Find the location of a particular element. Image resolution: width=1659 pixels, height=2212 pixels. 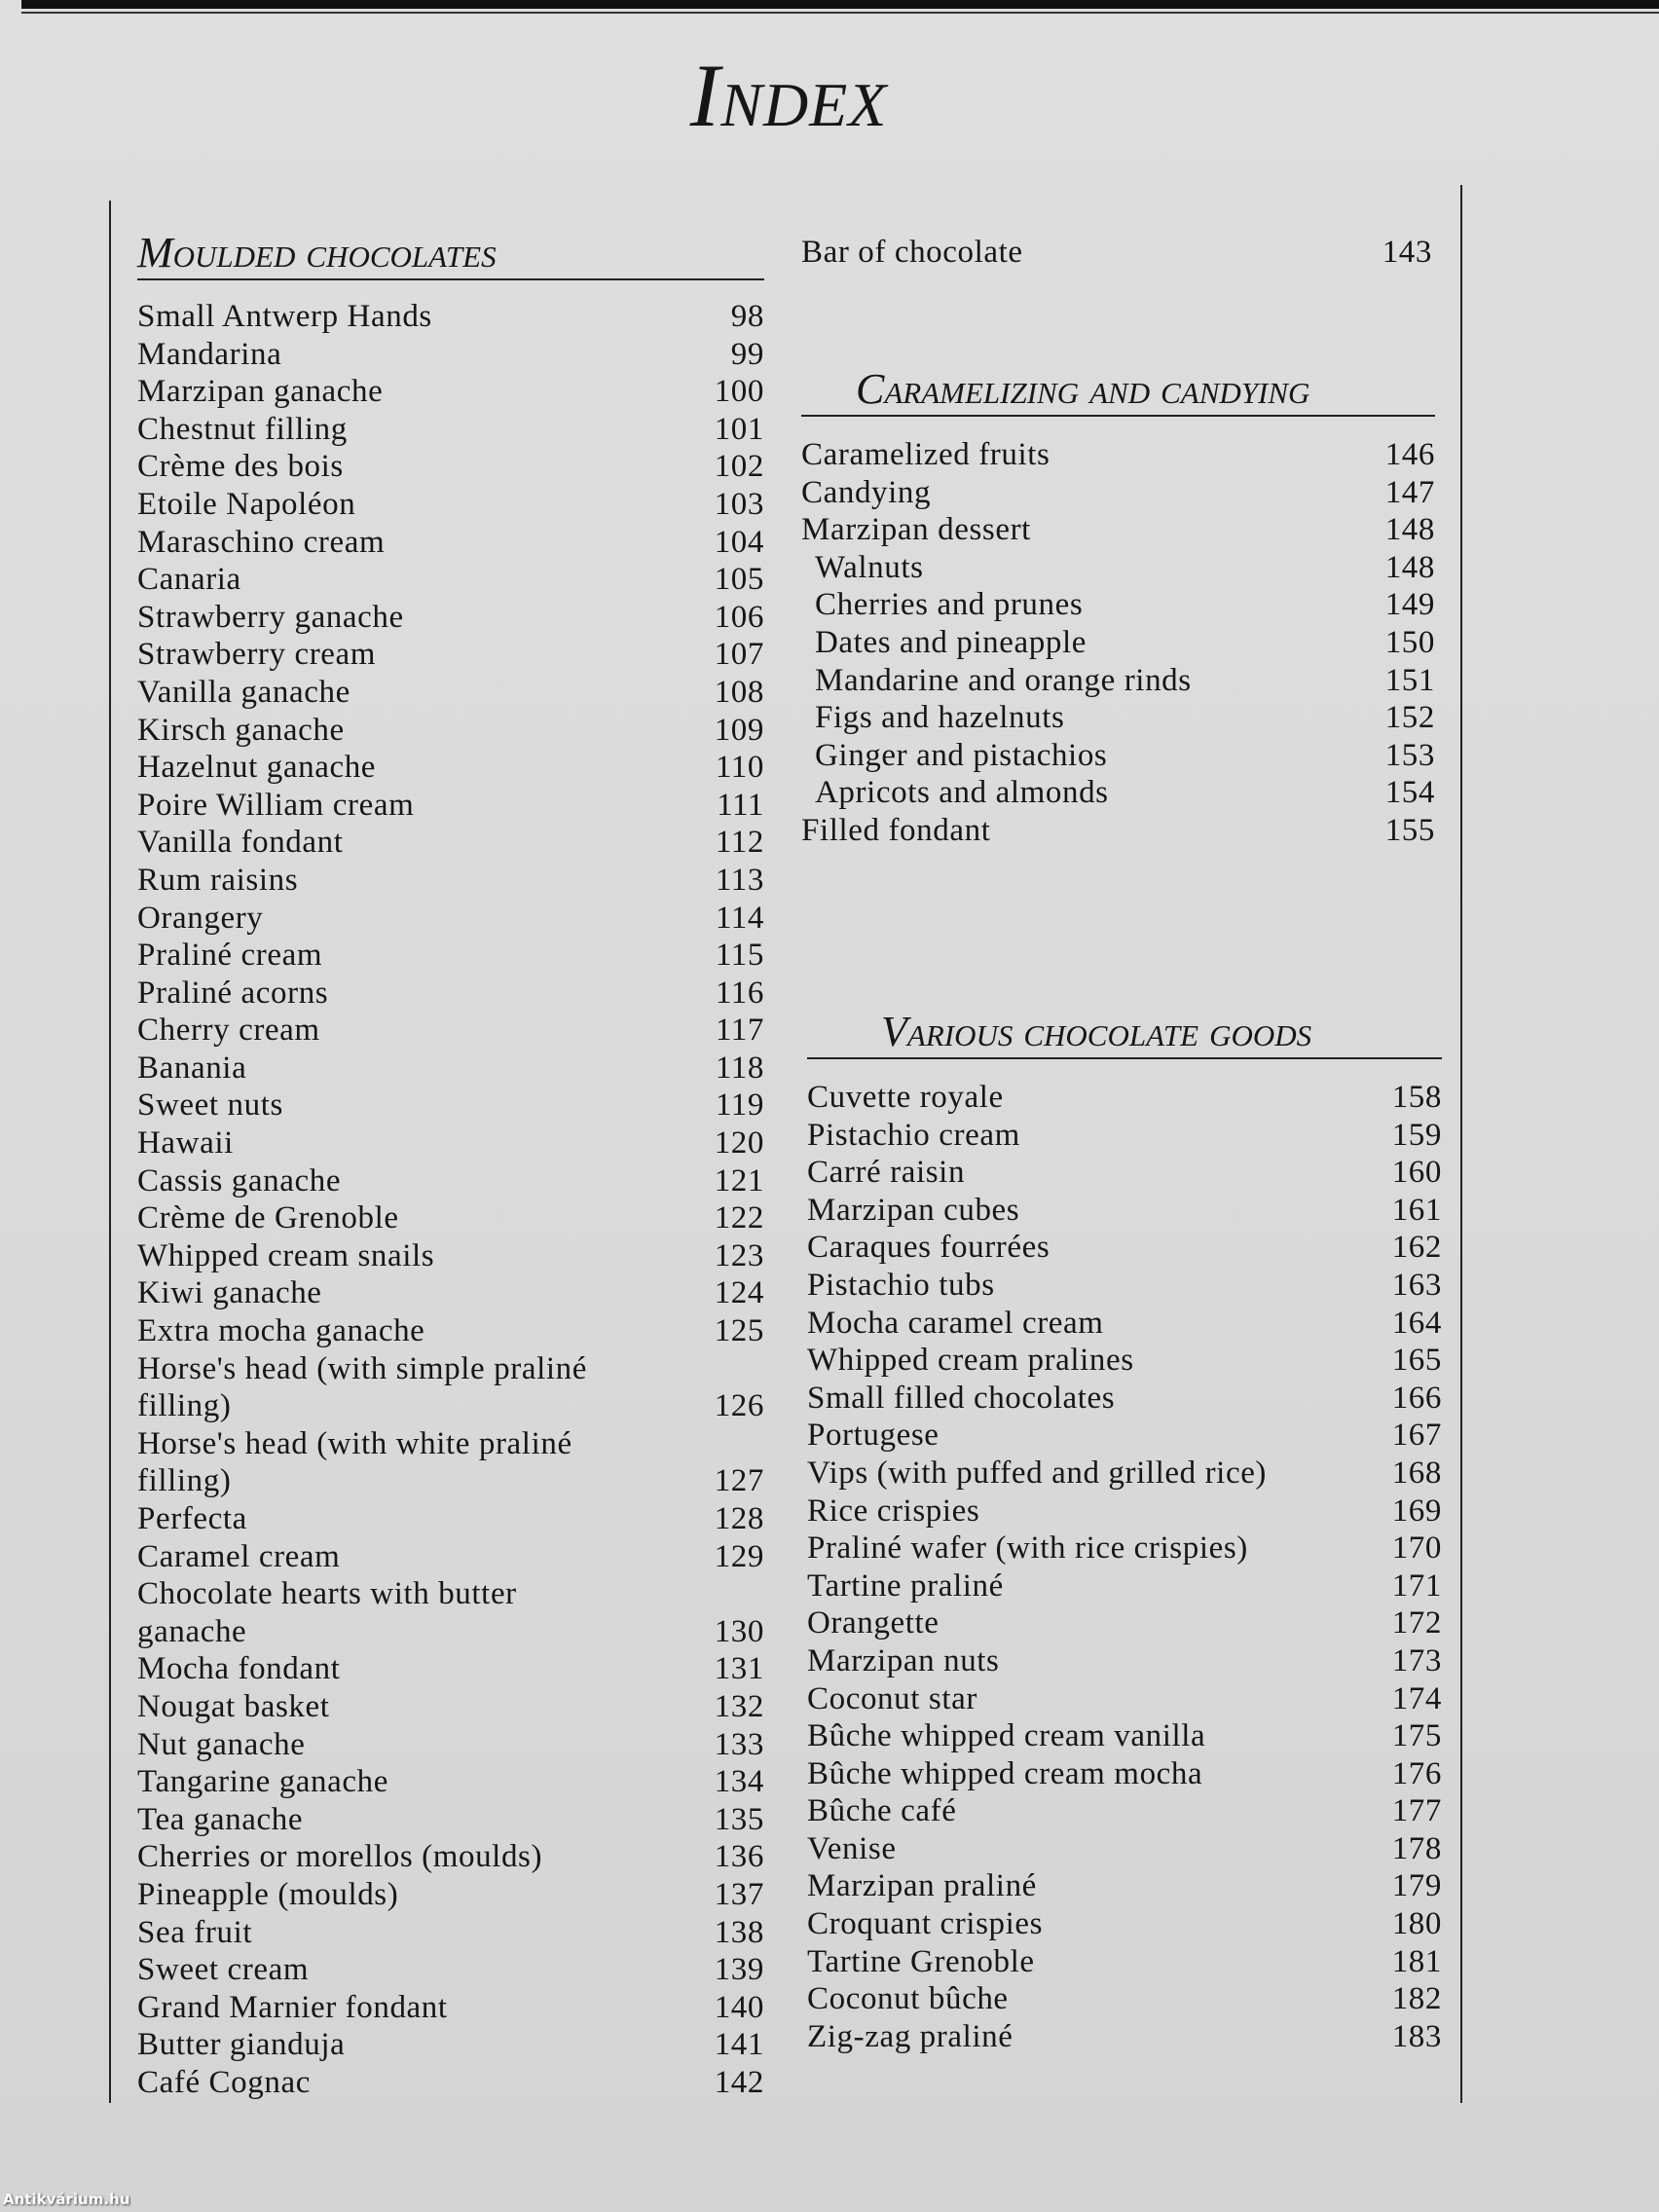

entry-name: Cherry cream is located at coordinates (228, 1031).